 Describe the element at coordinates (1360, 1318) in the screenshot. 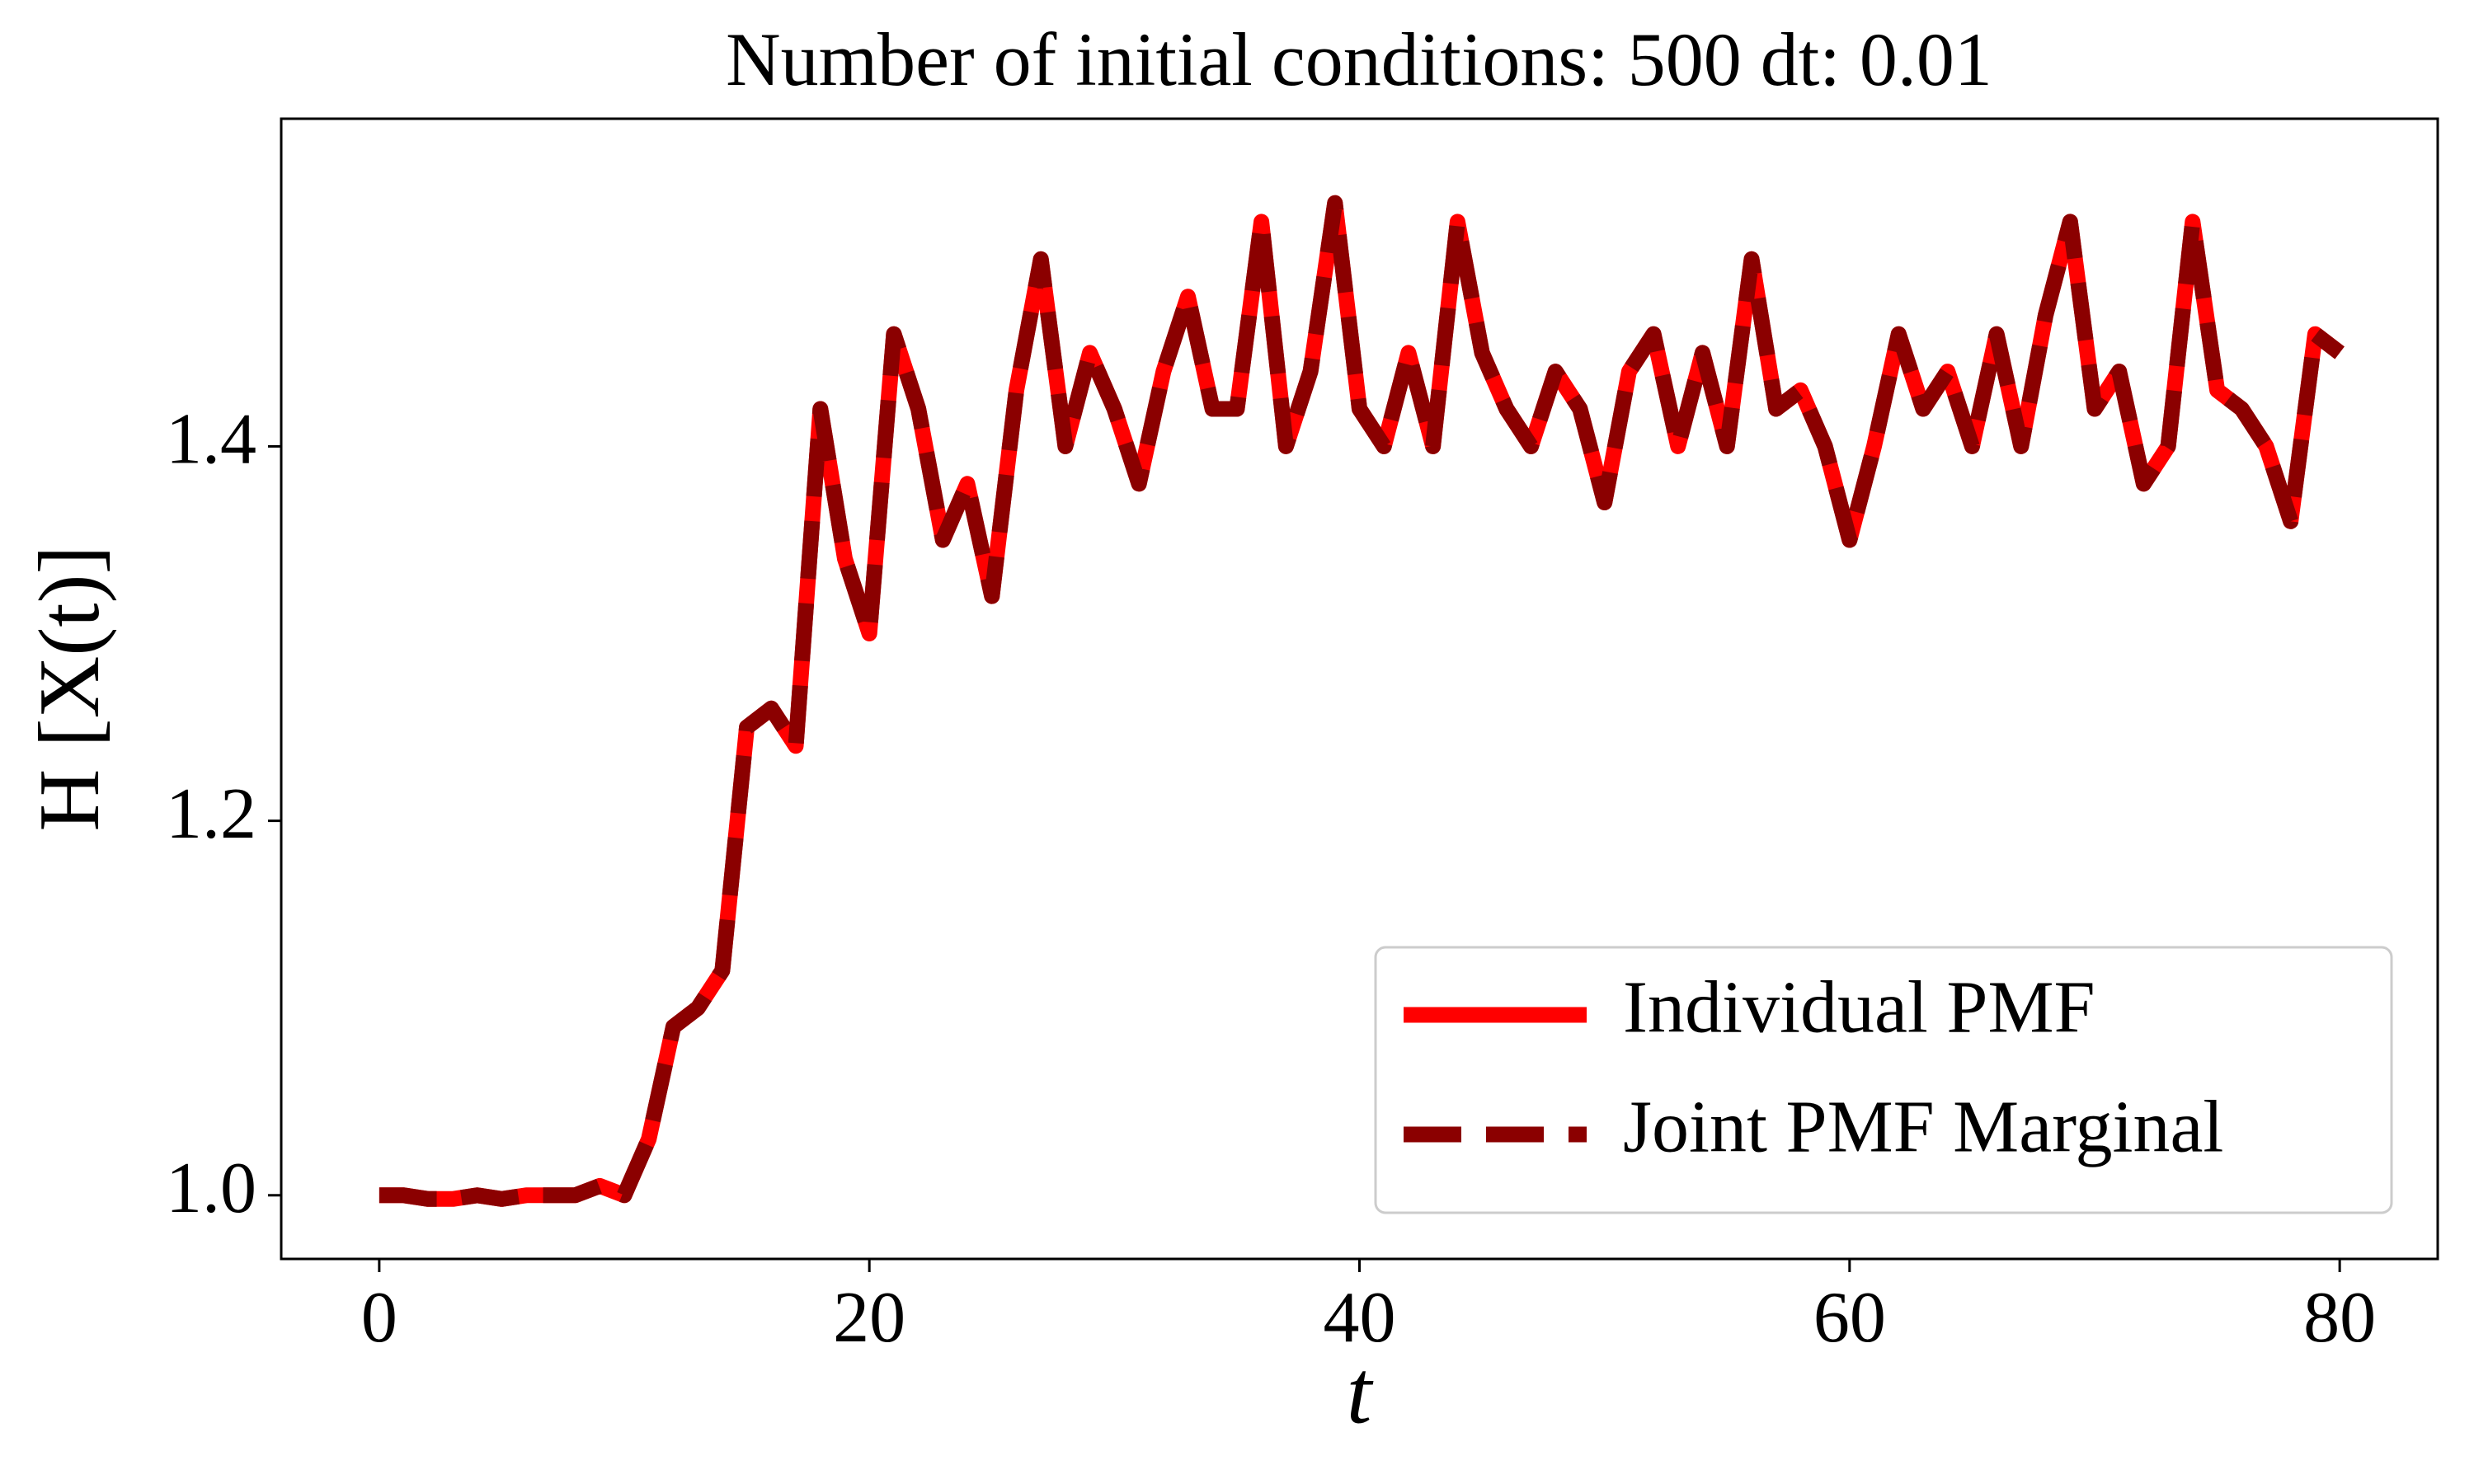

I see `x-tick-label: 40` at that location.